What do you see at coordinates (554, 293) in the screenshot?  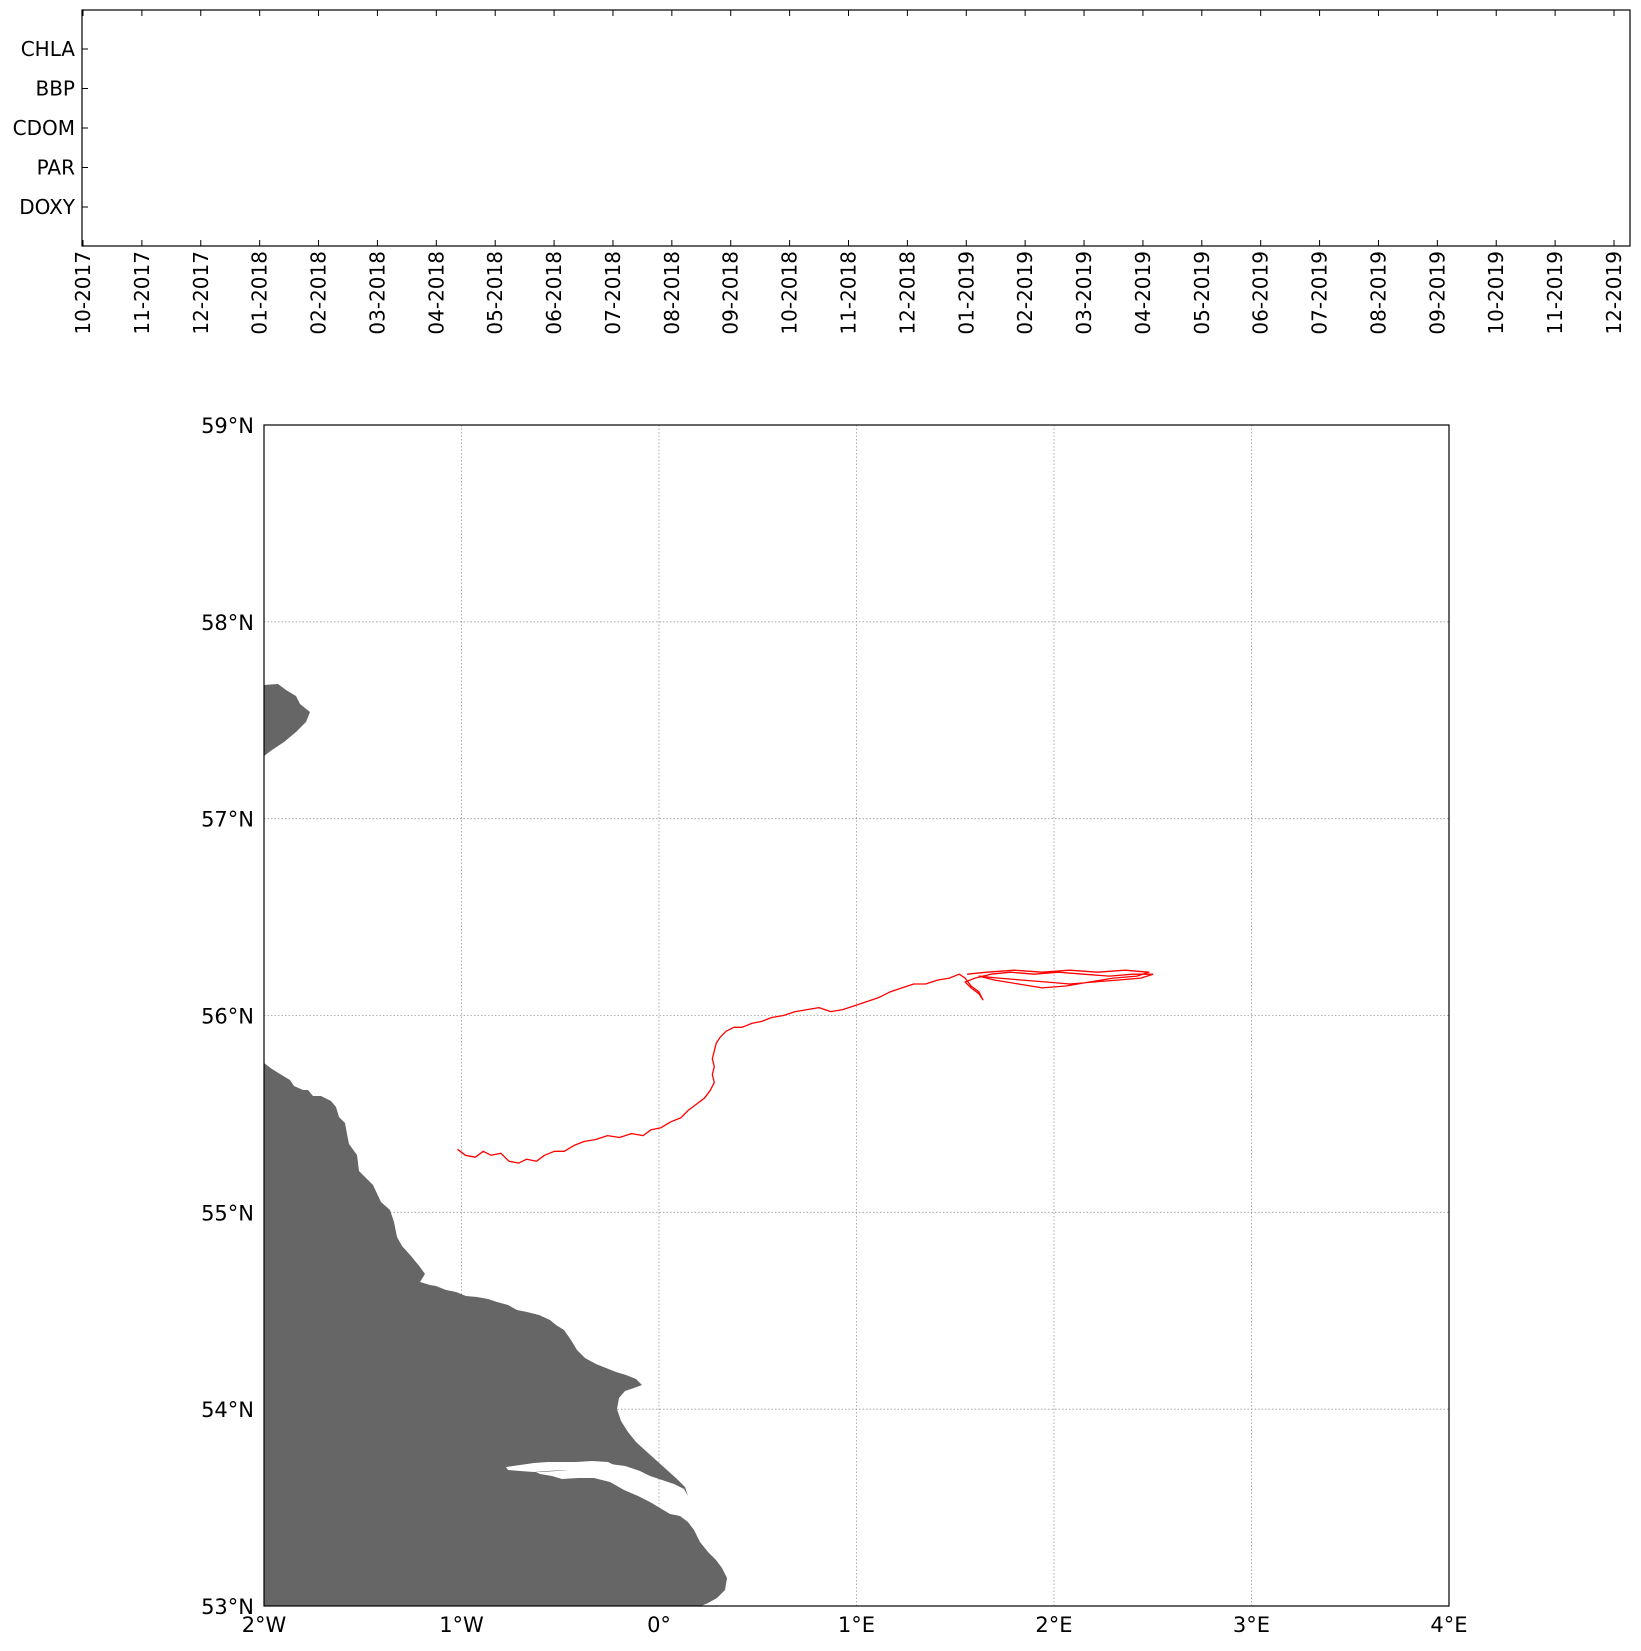 I see `month-label: 06-2018` at bounding box center [554, 293].